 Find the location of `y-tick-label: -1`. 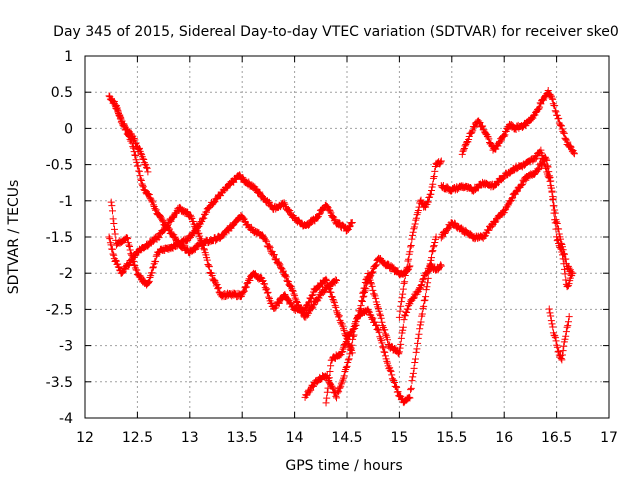

y-tick-label: -1 is located at coordinates (66, 202).